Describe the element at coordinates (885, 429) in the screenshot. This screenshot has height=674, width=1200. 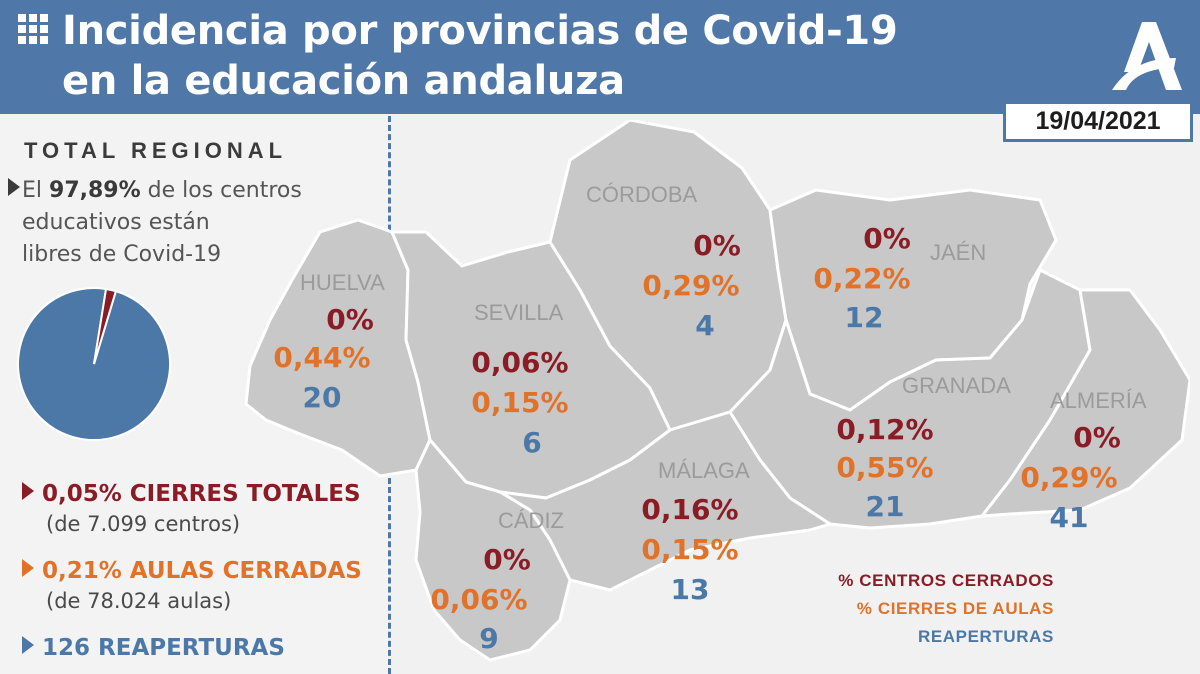
I see `granada-closed: 0,12%` at that location.